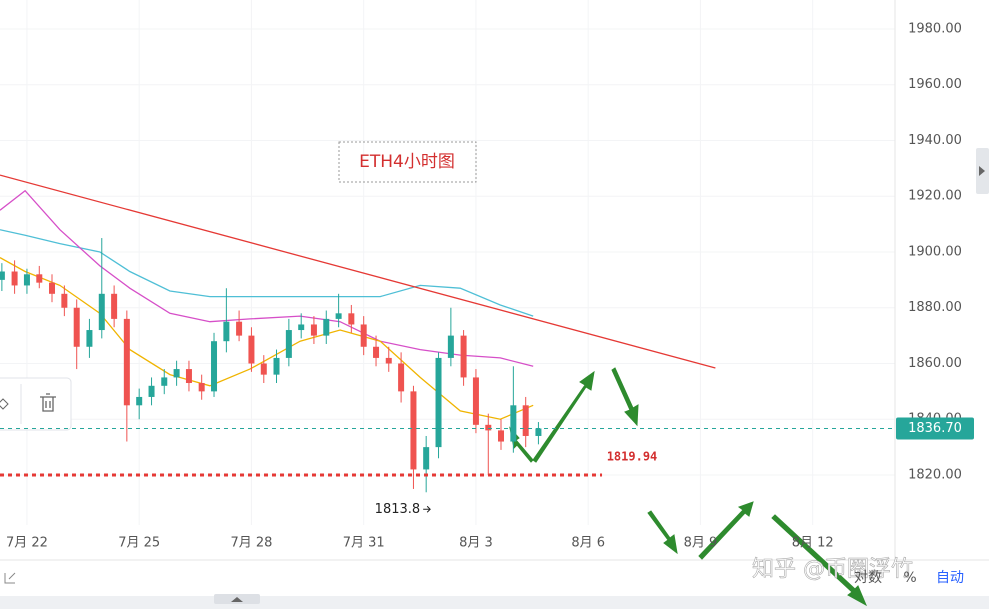 The height and width of the screenshot is (609, 989). Describe the element at coordinates (832, 569) in the screenshot. I see `watermark: 知乎 @币圈浮竹` at that location.